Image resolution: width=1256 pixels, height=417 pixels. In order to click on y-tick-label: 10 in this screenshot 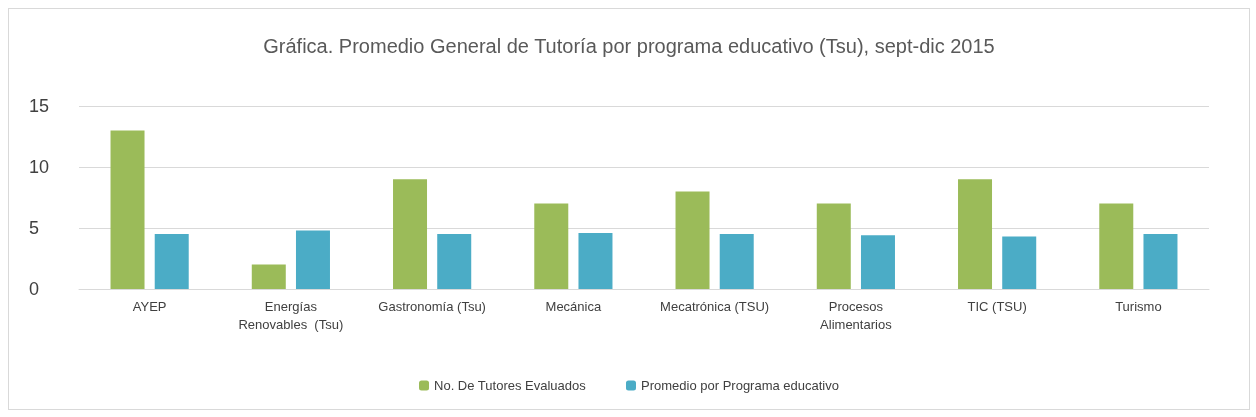, I will do `click(39, 167)`.